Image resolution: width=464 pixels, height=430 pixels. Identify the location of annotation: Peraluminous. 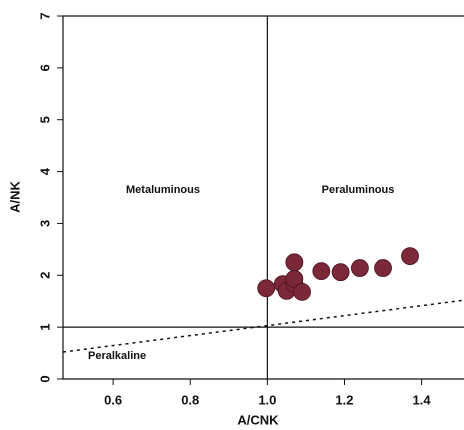
(358, 190).